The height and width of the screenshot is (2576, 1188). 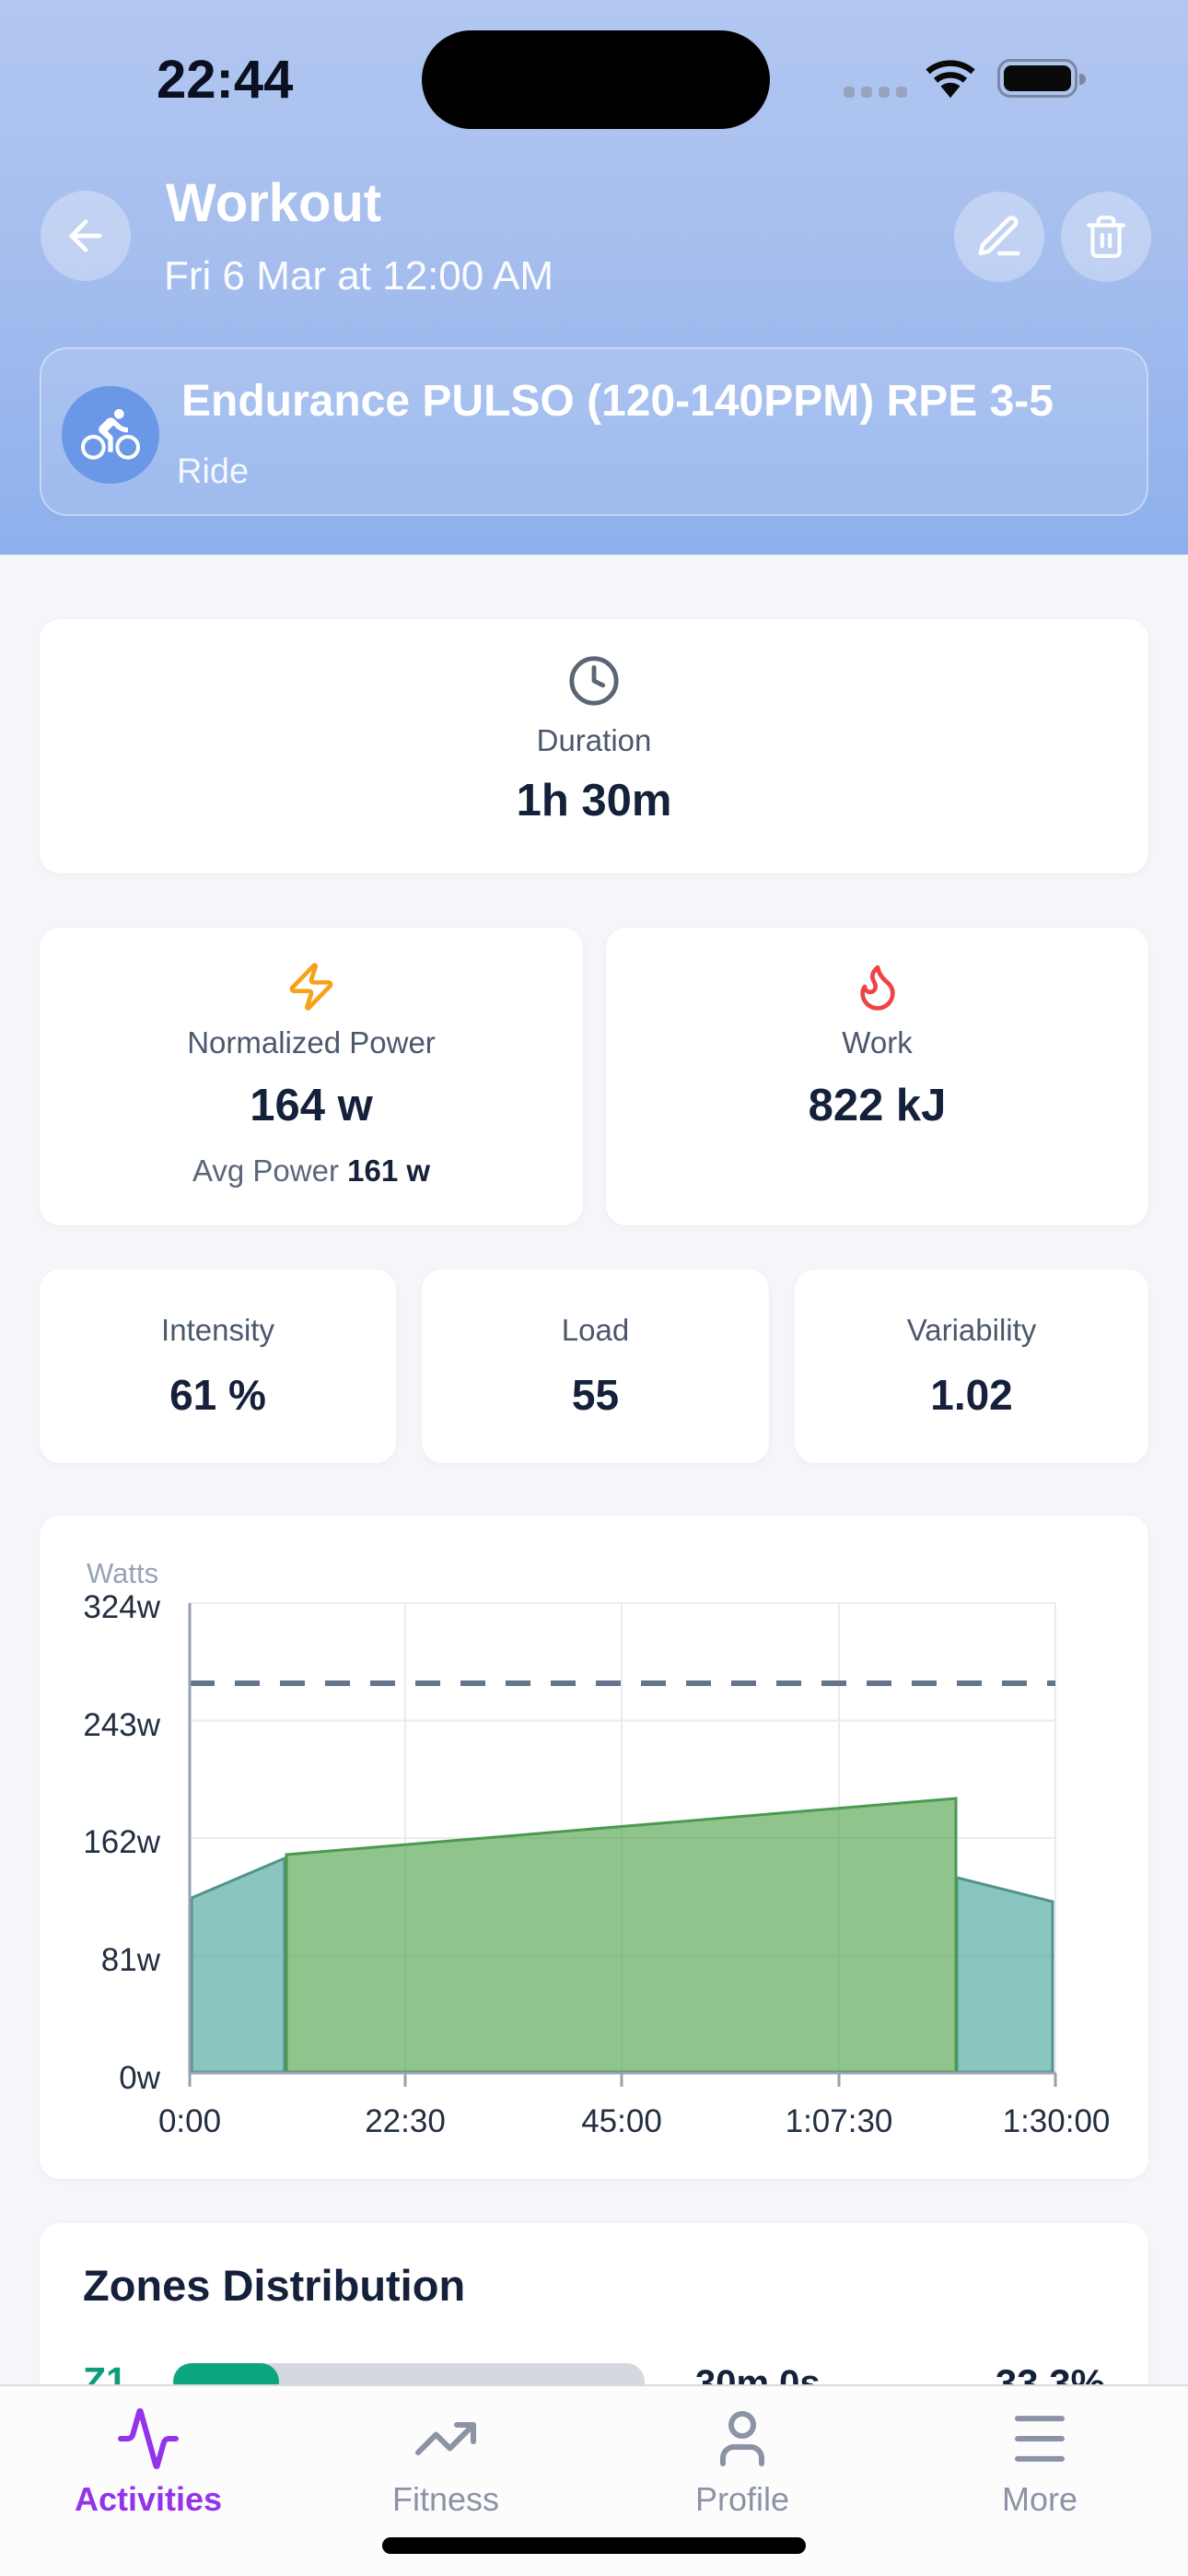 I want to click on svg-text: 0:00, so click(x=189, y=2121).